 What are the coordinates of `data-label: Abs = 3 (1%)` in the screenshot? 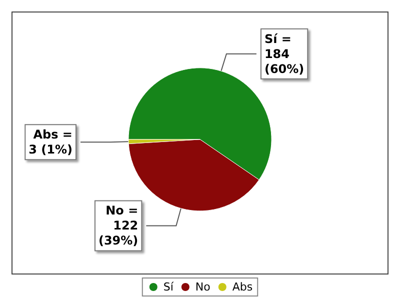 It's located at (50, 142).